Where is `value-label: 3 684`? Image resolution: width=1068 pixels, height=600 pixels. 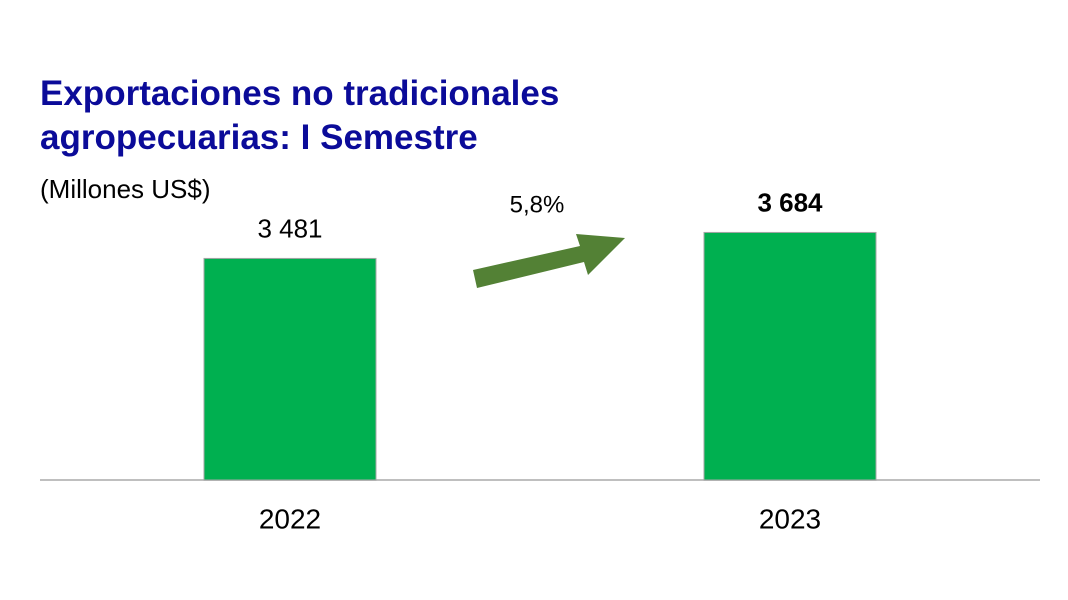 value-label: 3 684 is located at coordinates (790, 202).